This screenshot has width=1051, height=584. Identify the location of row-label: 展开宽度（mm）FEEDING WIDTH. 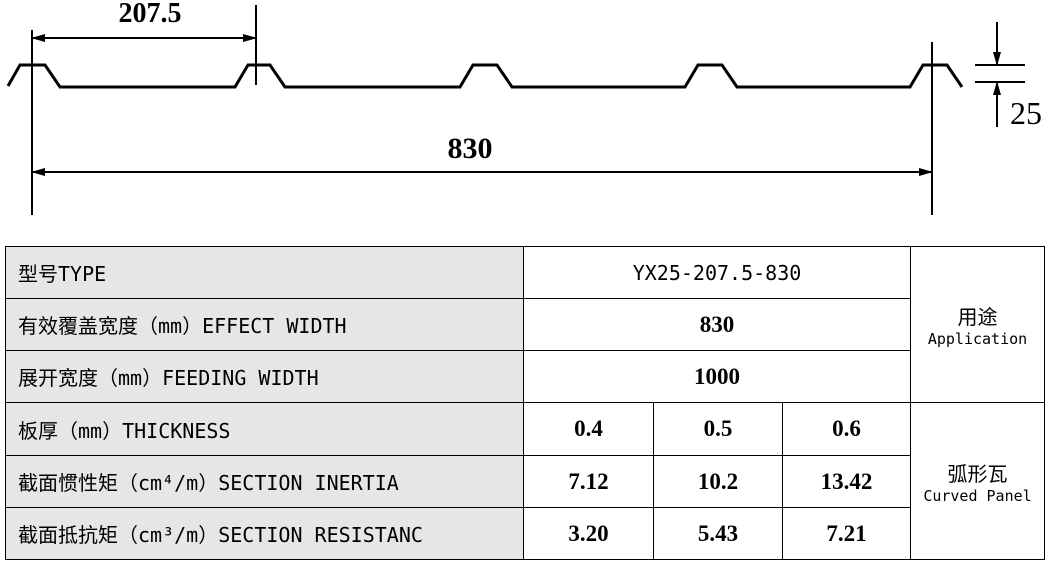
(264, 376).